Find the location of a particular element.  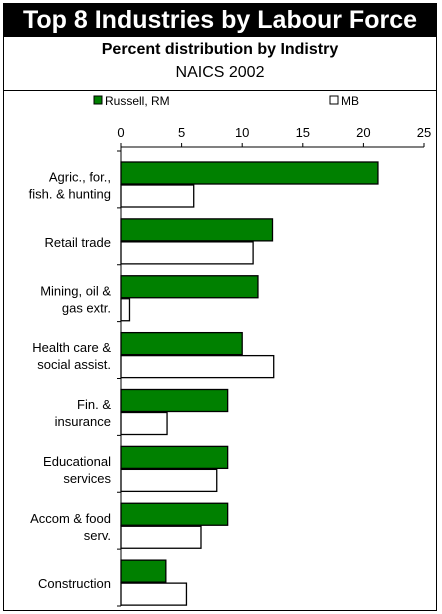

chart-title: Top 8 Industries by Labour Force is located at coordinates (220, 20).